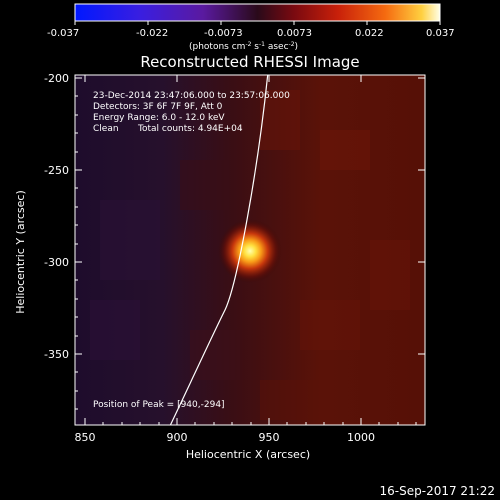 The height and width of the screenshot is (500, 500). Describe the element at coordinates (223, 33) in the screenshot. I see `colorbar-tick-label: -0.0073` at that location.